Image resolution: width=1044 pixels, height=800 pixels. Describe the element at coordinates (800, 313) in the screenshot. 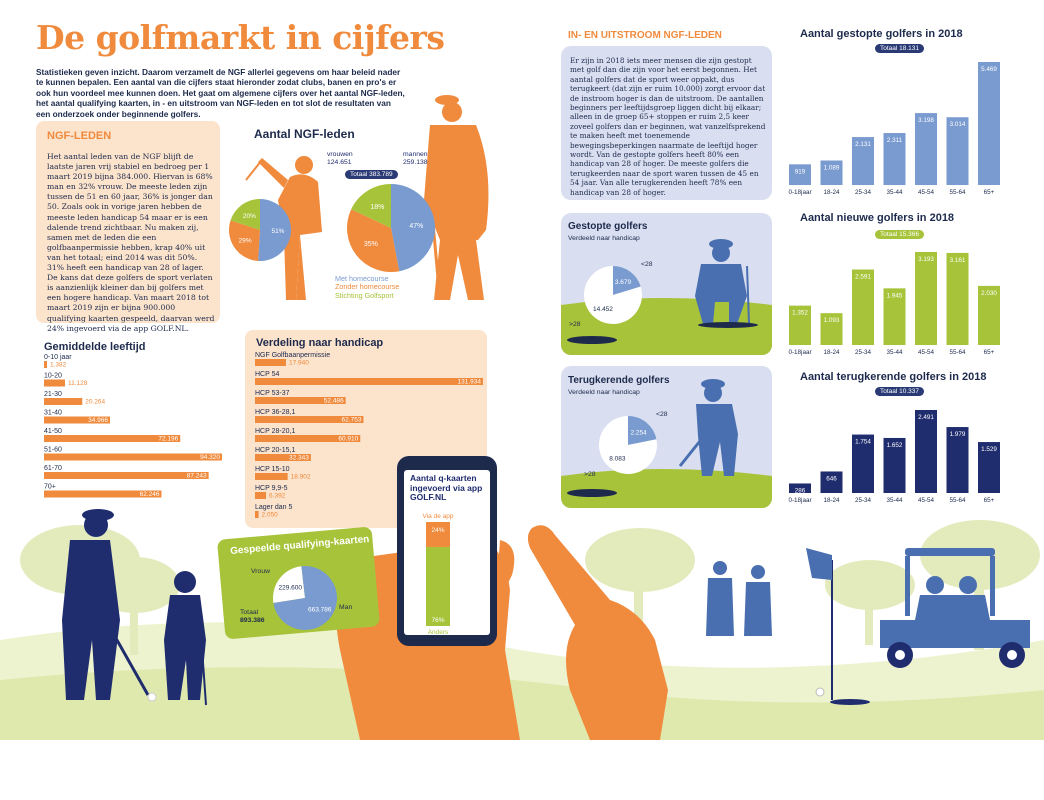

I see `bar-value-label: 1.352` at that location.